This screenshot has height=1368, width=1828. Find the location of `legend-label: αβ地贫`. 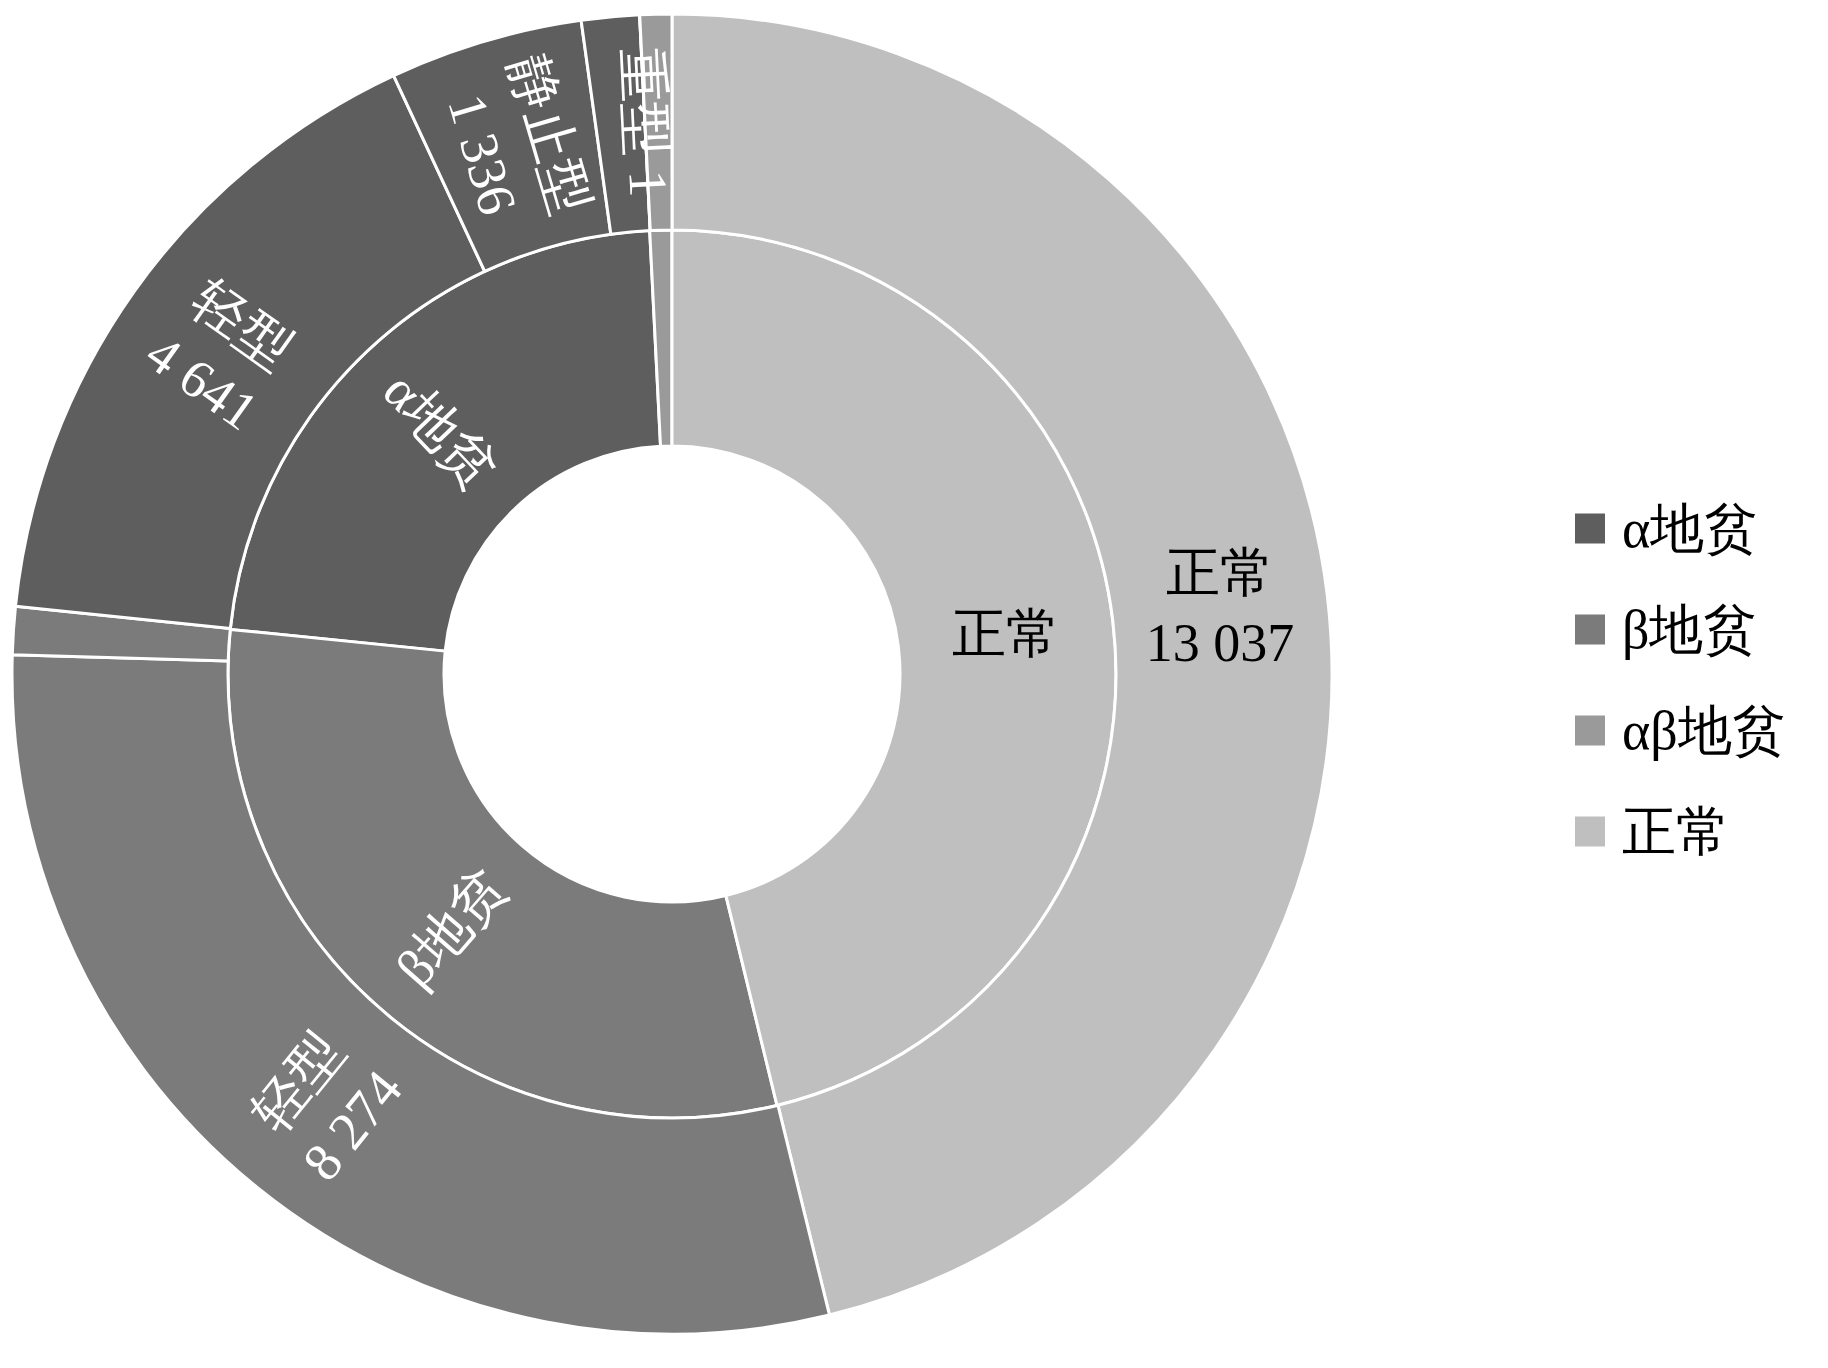

legend-label: αβ地贫 is located at coordinates (1704, 730).